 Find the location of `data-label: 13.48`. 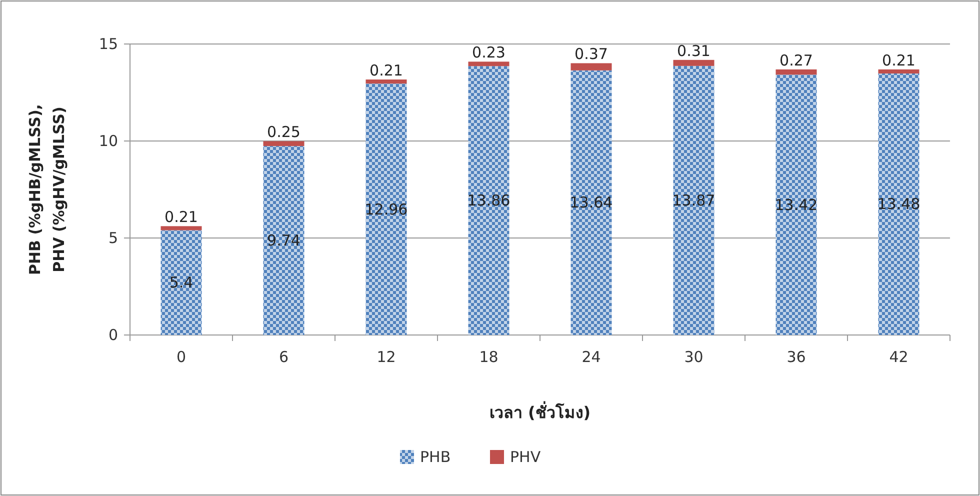

data-label: 13.48 is located at coordinates (898, 204).